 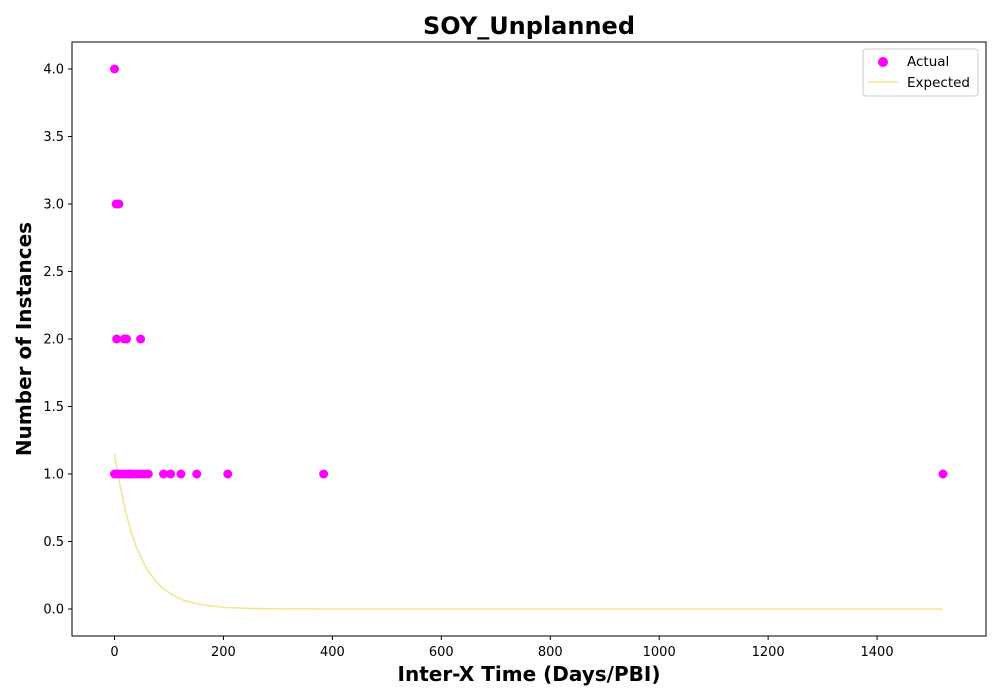 I want to click on y-tick-label: 3.5, so click(x=53, y=137).